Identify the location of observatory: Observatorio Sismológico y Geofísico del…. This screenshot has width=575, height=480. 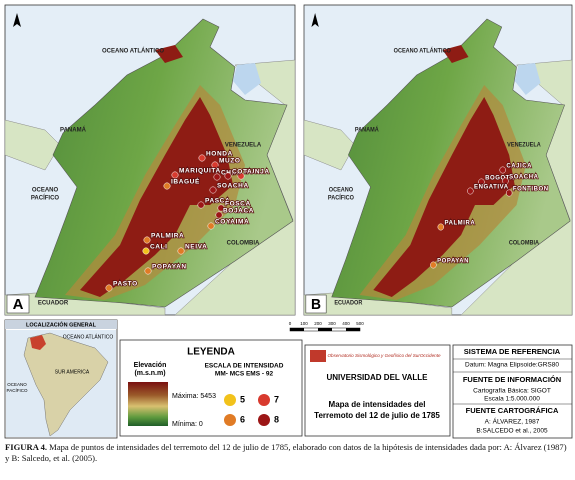
(384, 355).